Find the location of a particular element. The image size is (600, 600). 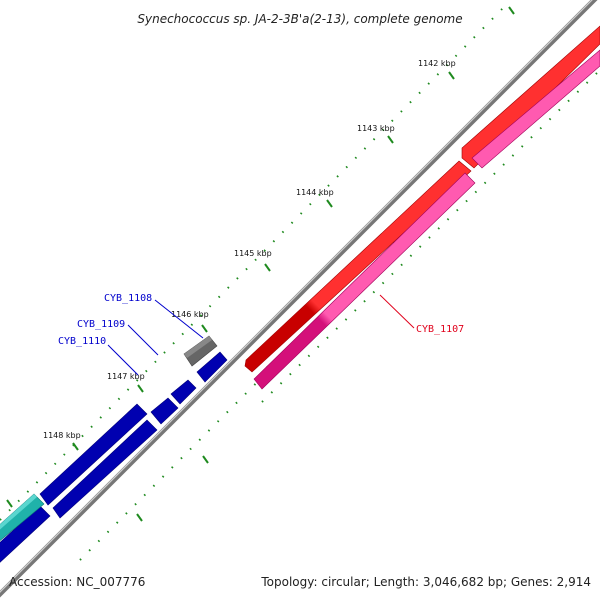

kbp-label-1145: 1145 kbp is located at coordinates (253, 253).